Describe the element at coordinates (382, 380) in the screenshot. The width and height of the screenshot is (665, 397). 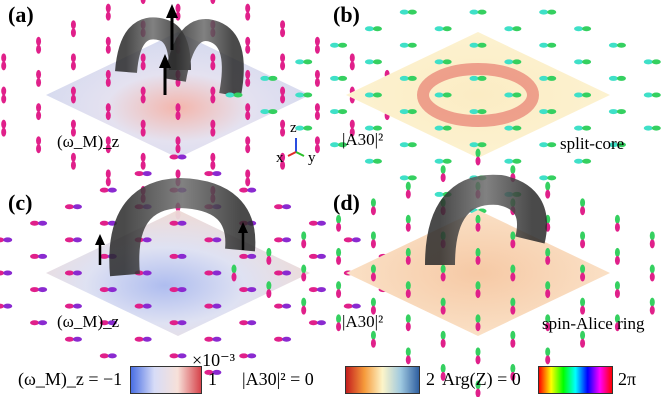
I see `colorbar-amplitude` at that location.